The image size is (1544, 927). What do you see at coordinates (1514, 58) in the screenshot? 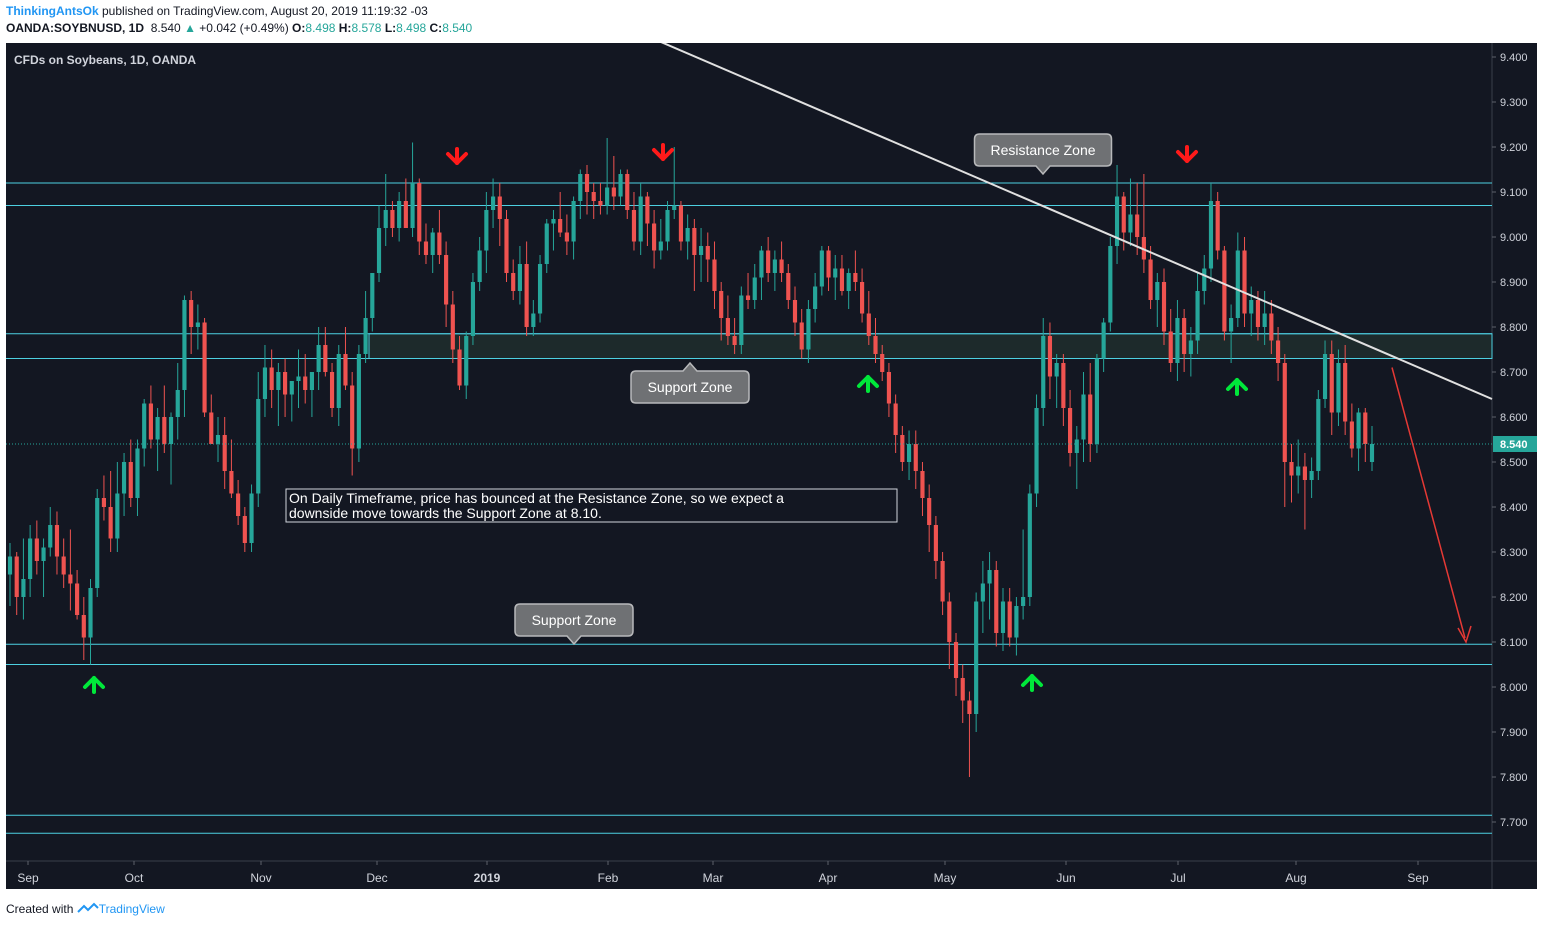
I see `price-tick-label: 9.400` at bounding box center [1514, 58].